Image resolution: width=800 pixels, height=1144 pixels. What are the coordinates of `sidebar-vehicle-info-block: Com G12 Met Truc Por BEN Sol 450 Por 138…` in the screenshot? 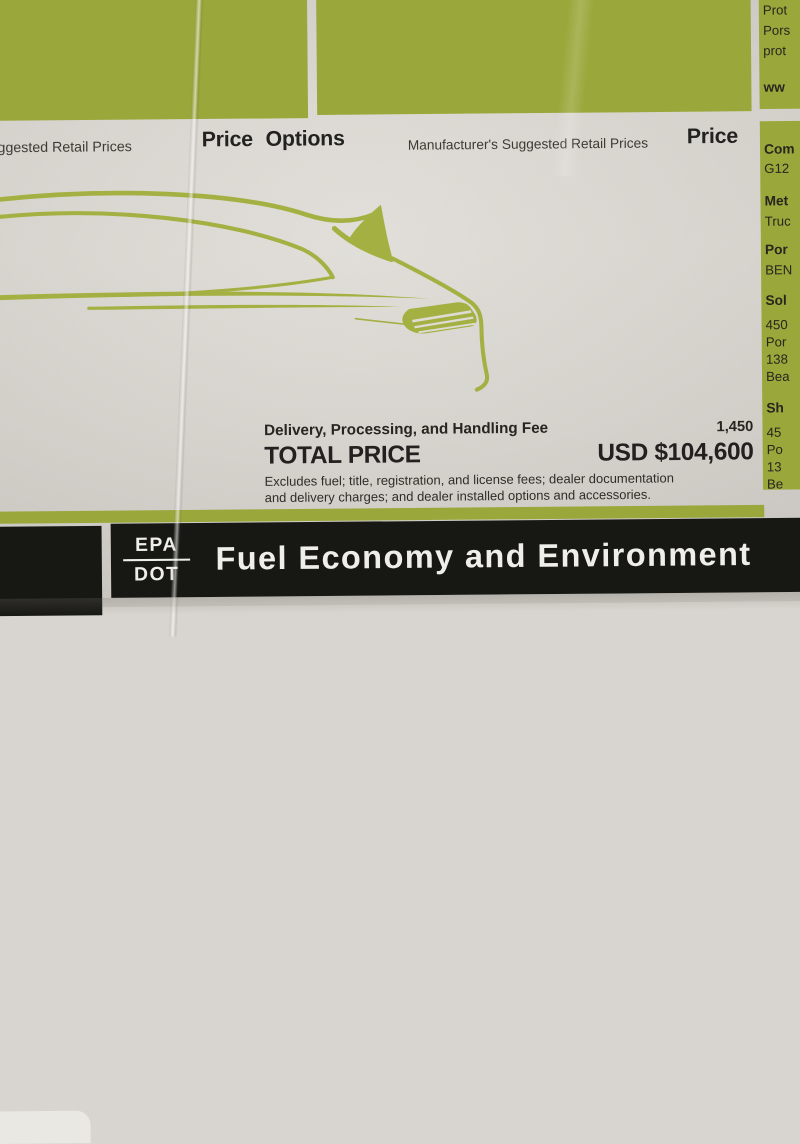 It's located at (779, 305).